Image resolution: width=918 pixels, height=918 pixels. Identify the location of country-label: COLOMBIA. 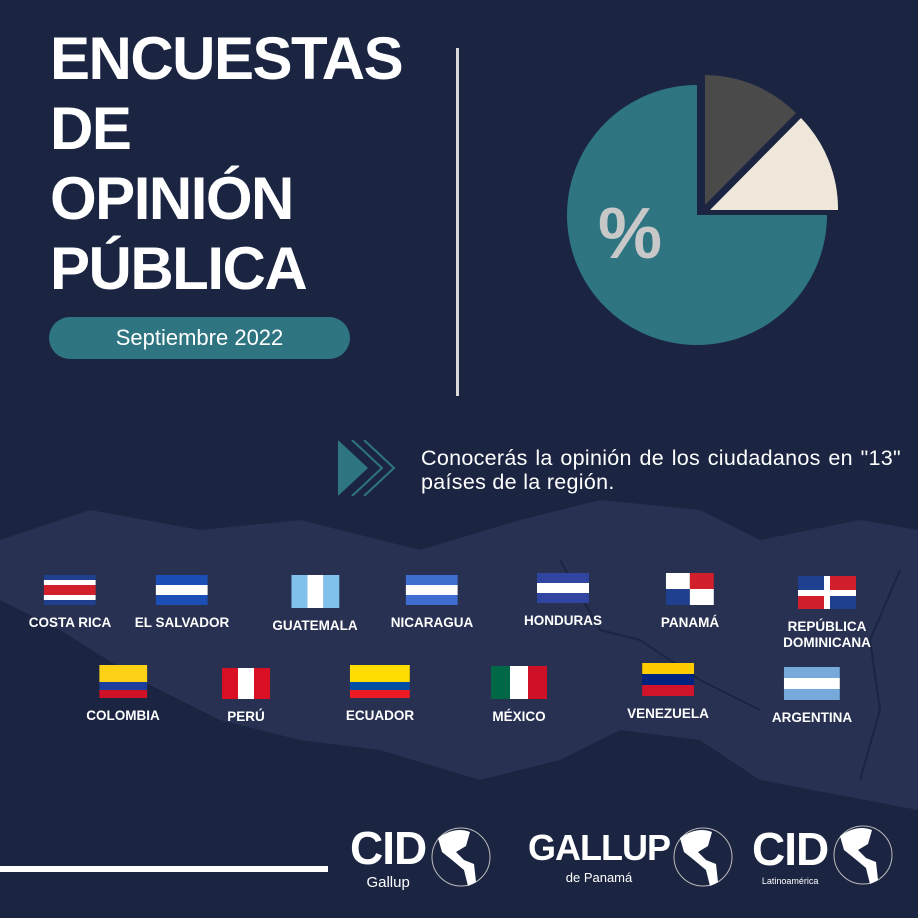
(123, 715).